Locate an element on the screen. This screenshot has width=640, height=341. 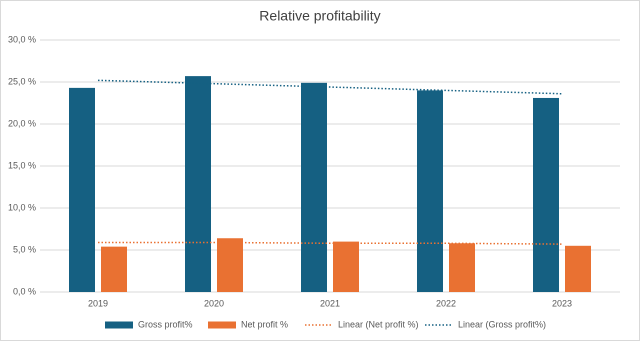
y-tick-label: 25,0 % is located at coordinates (22, 81).